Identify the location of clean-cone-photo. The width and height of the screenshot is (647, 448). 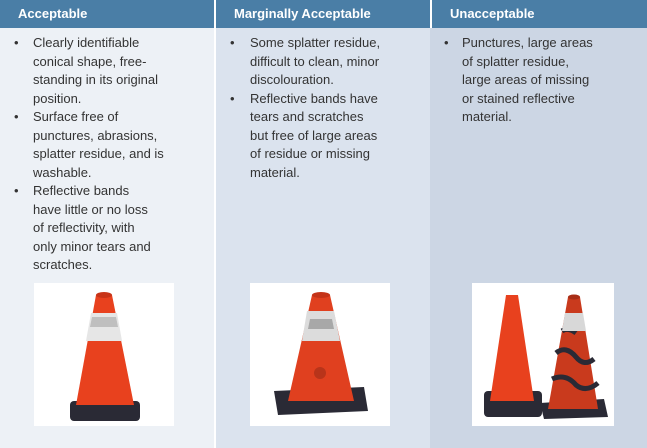
(104, 354).